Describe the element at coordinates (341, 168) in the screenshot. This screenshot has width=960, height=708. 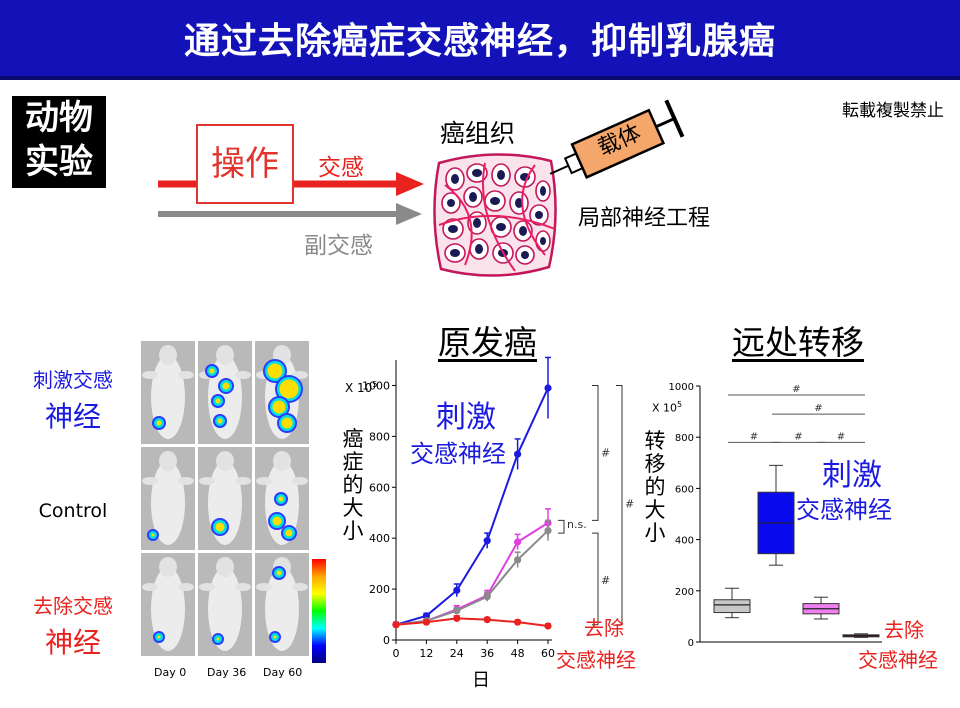
I see `sympathetic-label: 交感` at that location.